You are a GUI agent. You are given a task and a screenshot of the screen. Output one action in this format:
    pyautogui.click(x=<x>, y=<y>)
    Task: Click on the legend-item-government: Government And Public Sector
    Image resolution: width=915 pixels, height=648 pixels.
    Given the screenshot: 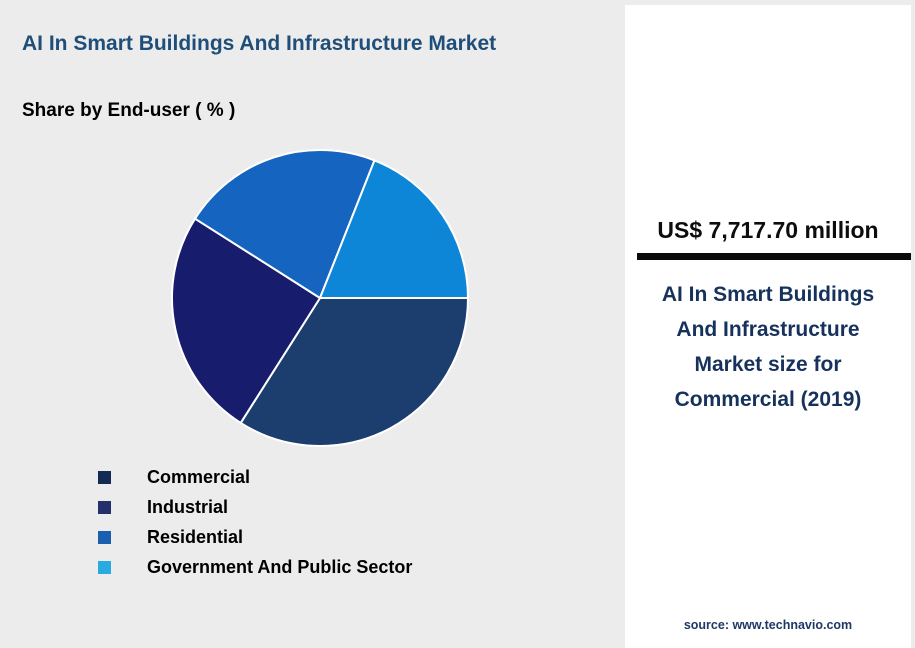 What is the action you would take?
    pyautogui.click(x=338, y=567)
    